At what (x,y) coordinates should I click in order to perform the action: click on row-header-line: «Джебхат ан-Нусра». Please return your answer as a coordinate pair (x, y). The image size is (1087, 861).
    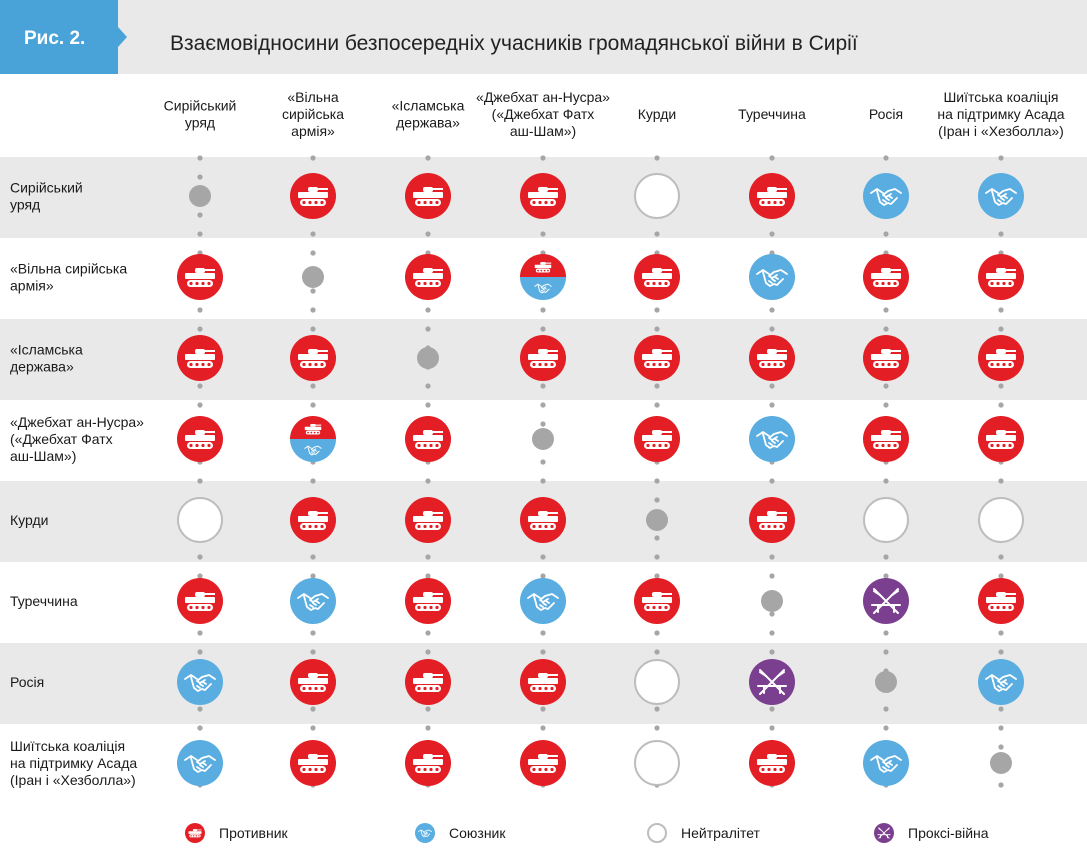
    Looking at the image, I should click on (77, 422).